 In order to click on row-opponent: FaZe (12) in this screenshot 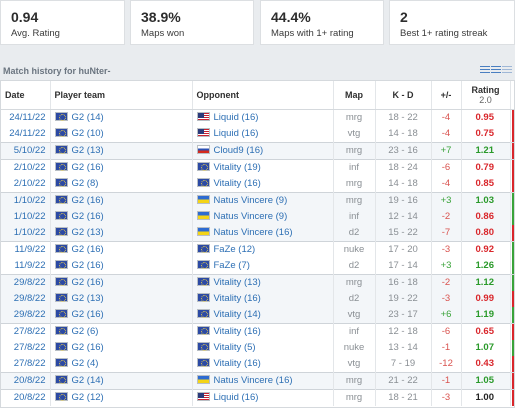, I will do `click(263, 249)`.